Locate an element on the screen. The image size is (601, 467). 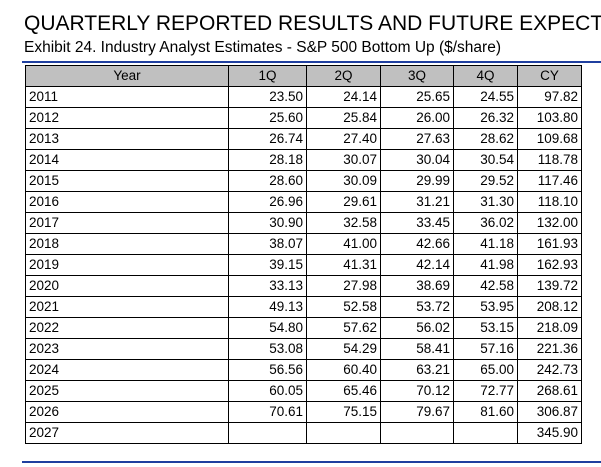
column-header: 4Q is located at coordinates (485, 76).